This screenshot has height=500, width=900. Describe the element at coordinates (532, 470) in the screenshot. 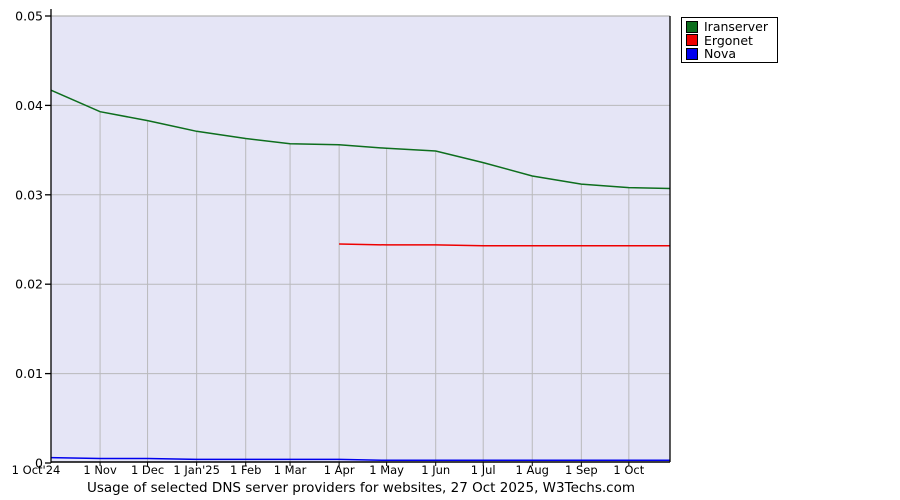

I see `x-tick-label: 1 Aug` at that location.